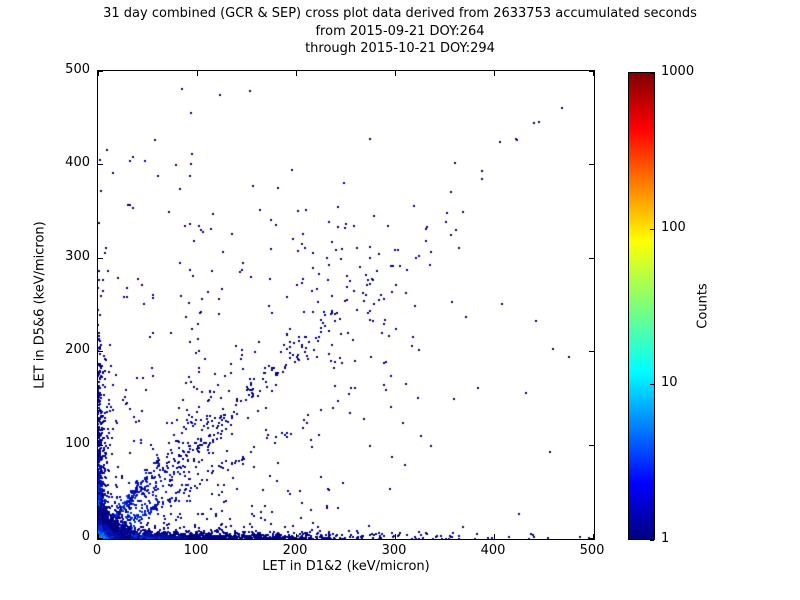  I want to click on x-tick-label: 100, so click(196, 550).